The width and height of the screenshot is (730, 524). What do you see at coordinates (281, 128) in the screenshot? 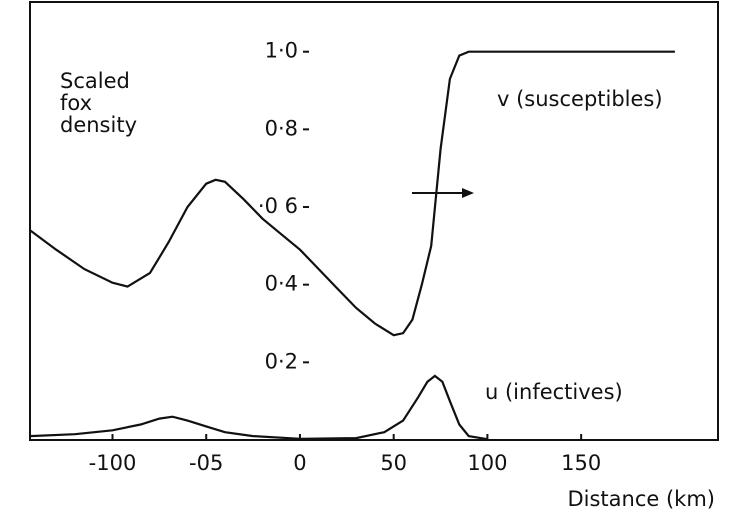
I see `y-tick-label: 0·8` at bounding box center [281, 128].